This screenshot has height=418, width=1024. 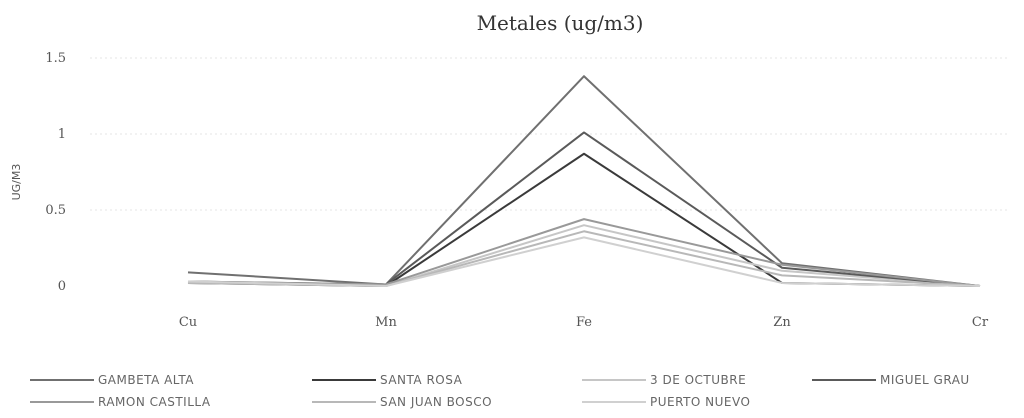 I want to click on x-tick-label: Fe, so click(x=584, y=322).